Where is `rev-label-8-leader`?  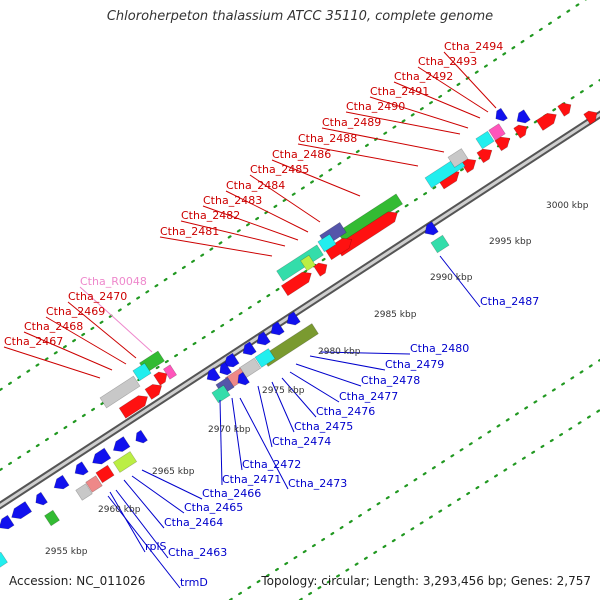
rev-label-8-leader is located at coordinates (237, 434).